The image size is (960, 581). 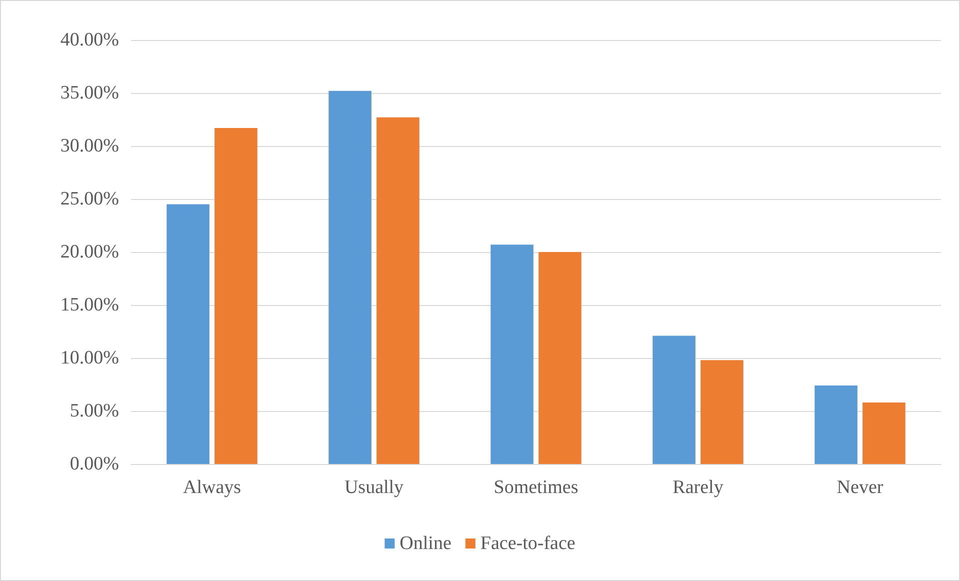 I want to click on y-tick-label: 25.00%, so click(x=90, y=199).